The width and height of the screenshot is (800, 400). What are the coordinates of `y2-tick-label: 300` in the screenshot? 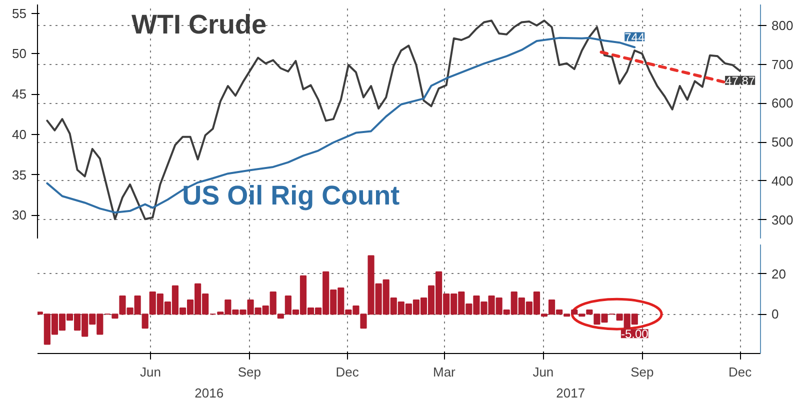 It's located at (783, 220).